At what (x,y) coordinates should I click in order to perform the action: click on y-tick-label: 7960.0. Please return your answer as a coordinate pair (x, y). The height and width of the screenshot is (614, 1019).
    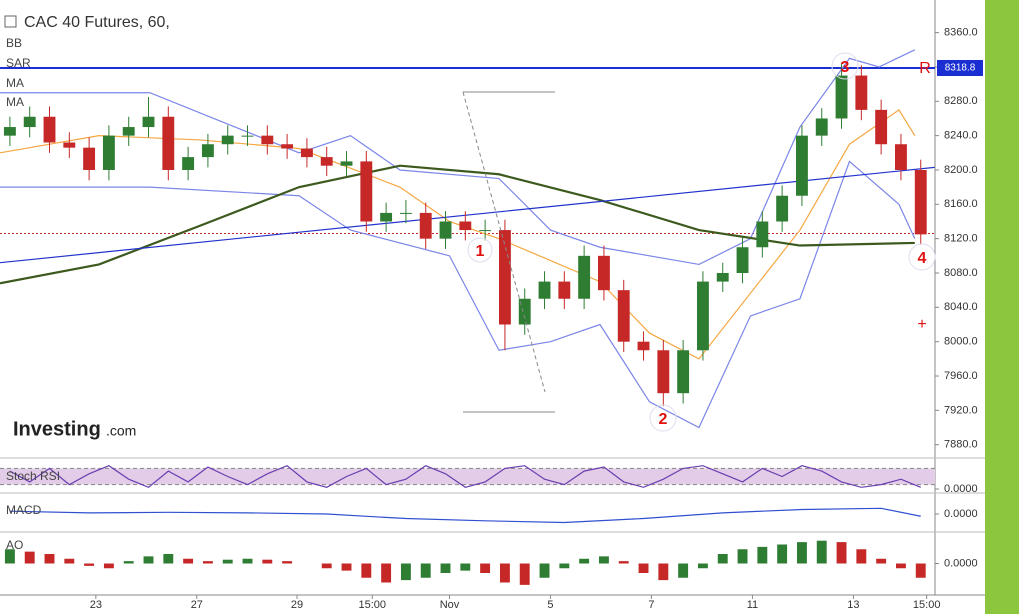
    Looking at the image, I should click on (961, 376).